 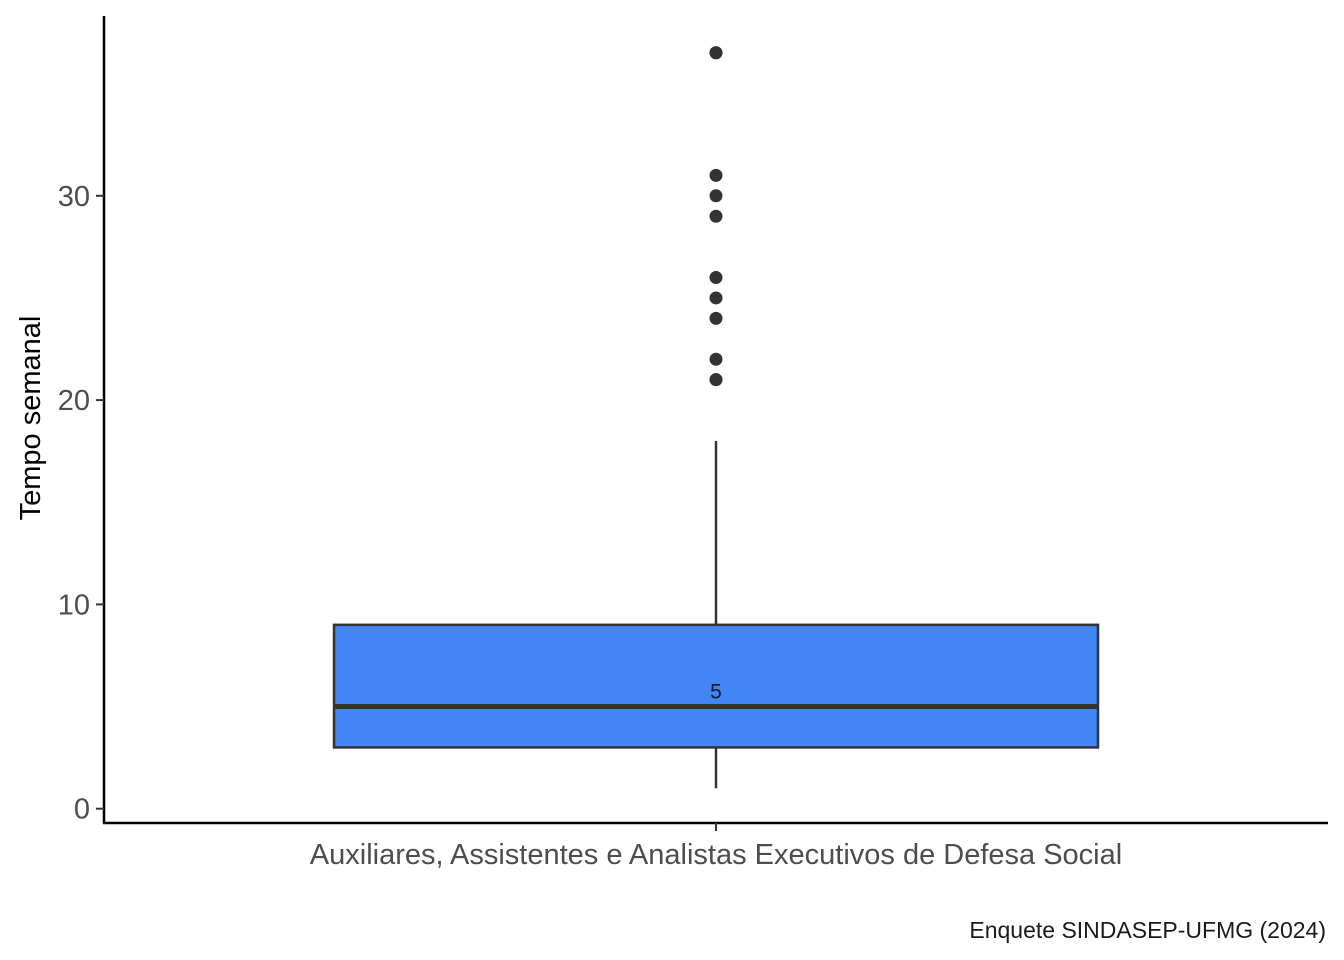 I want to click on y-axis-title: Tempo semanal, so click(x=31, y=418).